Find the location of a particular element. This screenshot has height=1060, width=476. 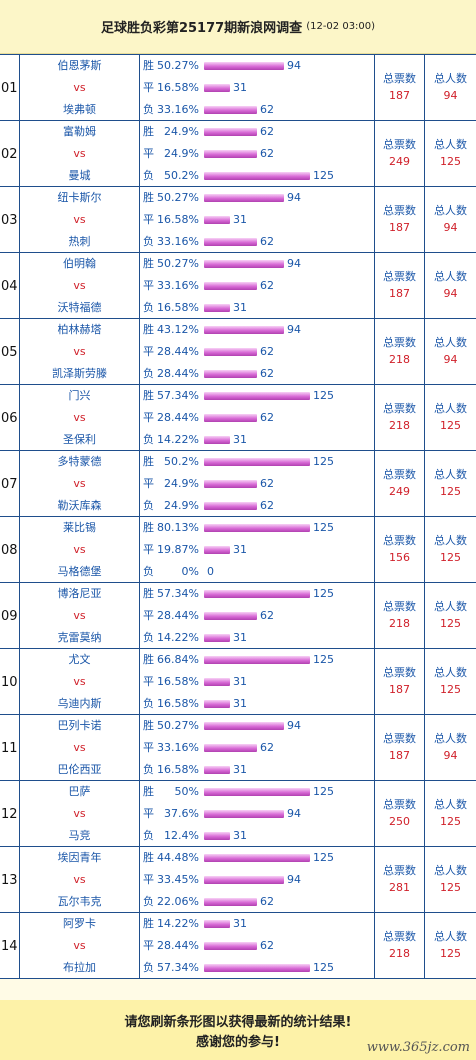

home-team: 博洛尼亚 is located at coordinates (79, 593).